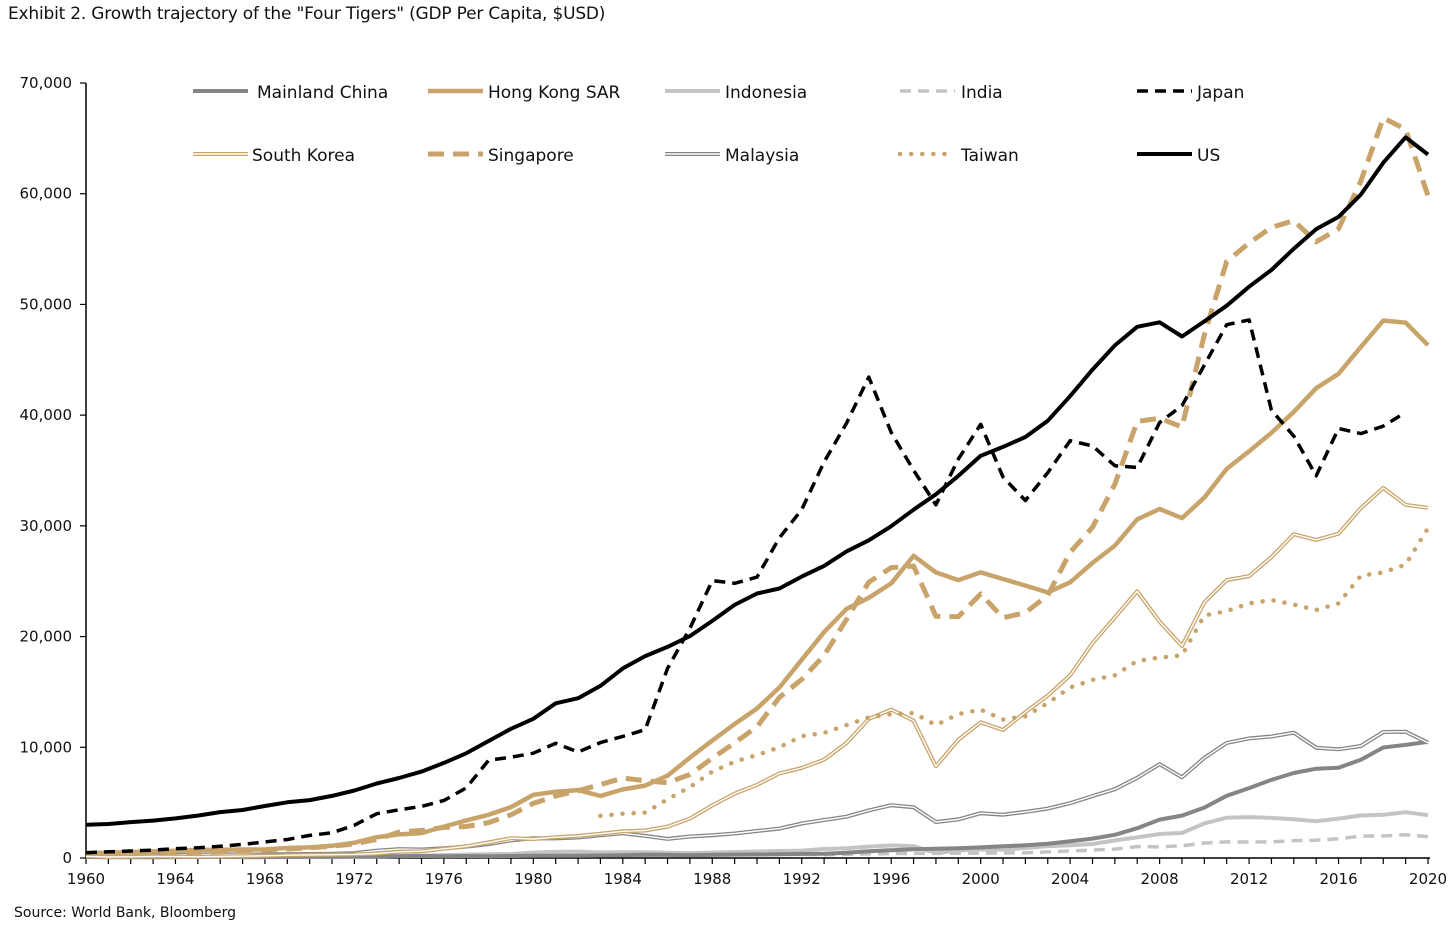 Image resolution: width=1453 pixels, height=936 pixels. I want to click on legend-label-india: India, so click(982, 93).